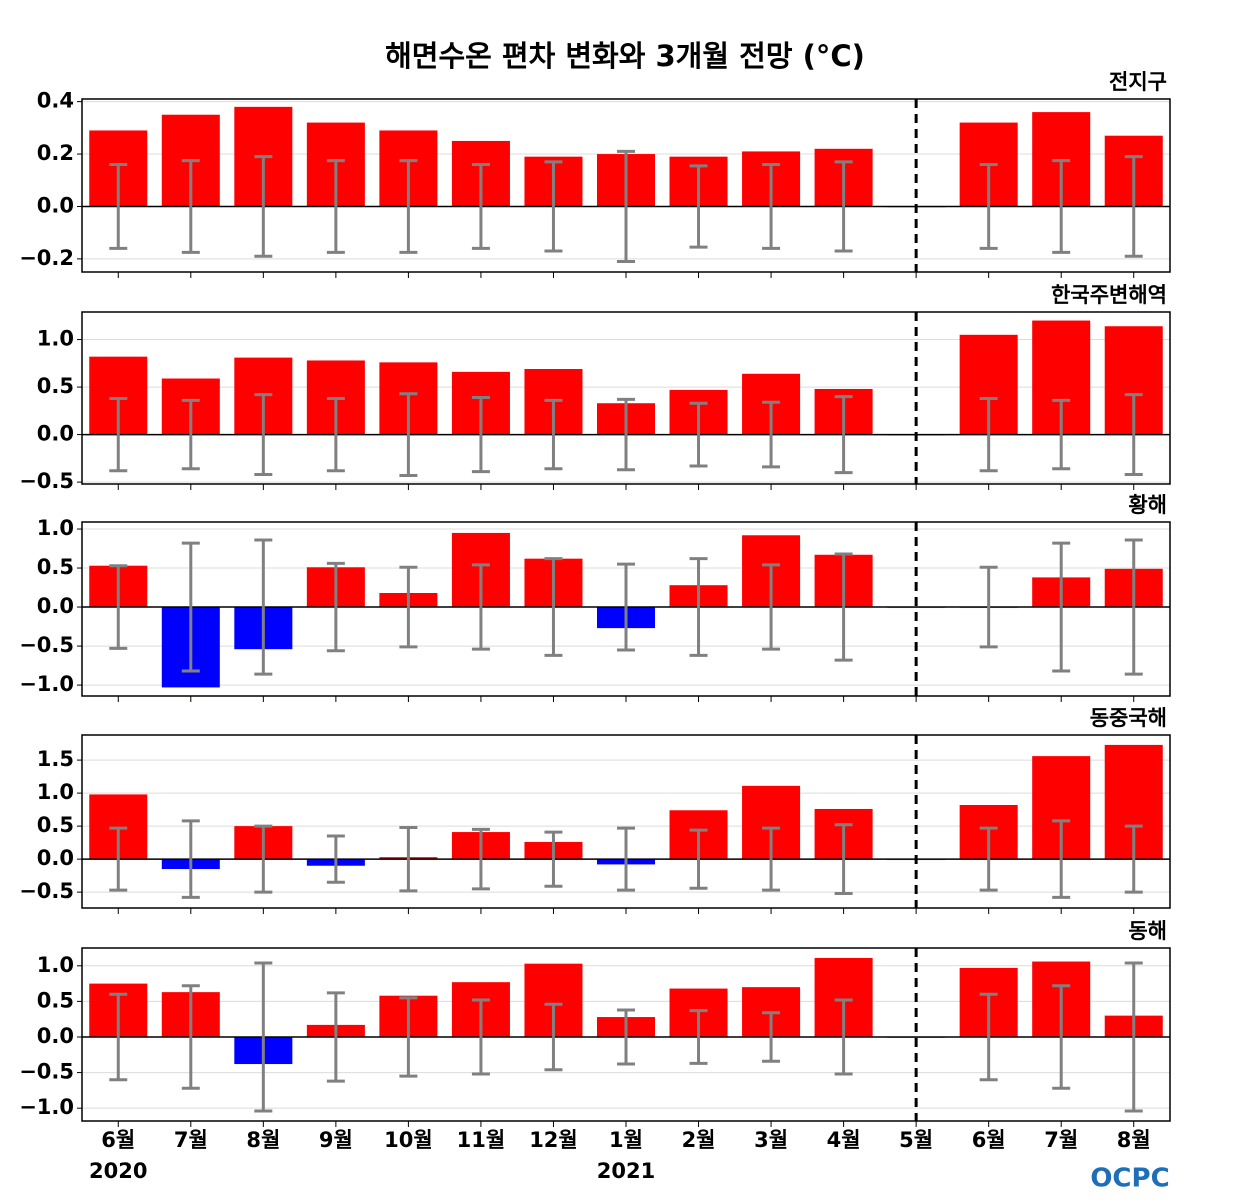  What do you see at coordinates (1128, 718) in the screenshot?
I see `panel-subtitle: 동중국해` at bounding box center [1128, 718].